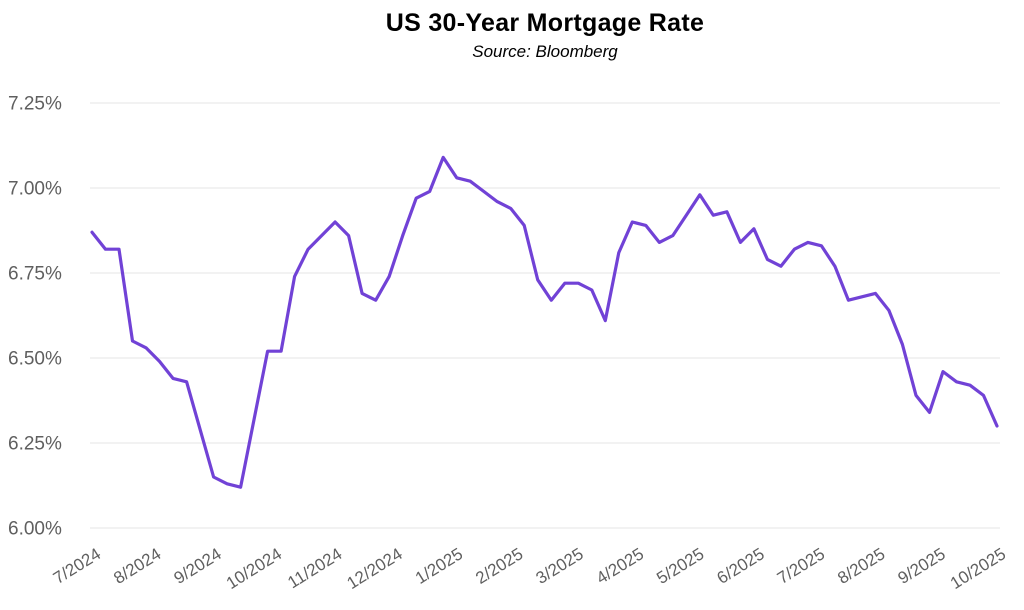  What do you see at coordinates (35, 444) in the screenshot?
I see `y-tick-label: 6.25%` at bounding box center [35, 444].